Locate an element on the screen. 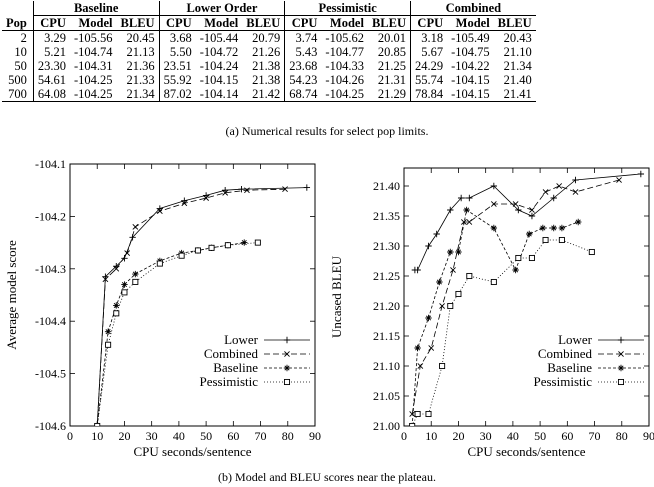 This screenshot has width=654, height=487. table-cell: 21.41 is located at coordinates (514, 94).